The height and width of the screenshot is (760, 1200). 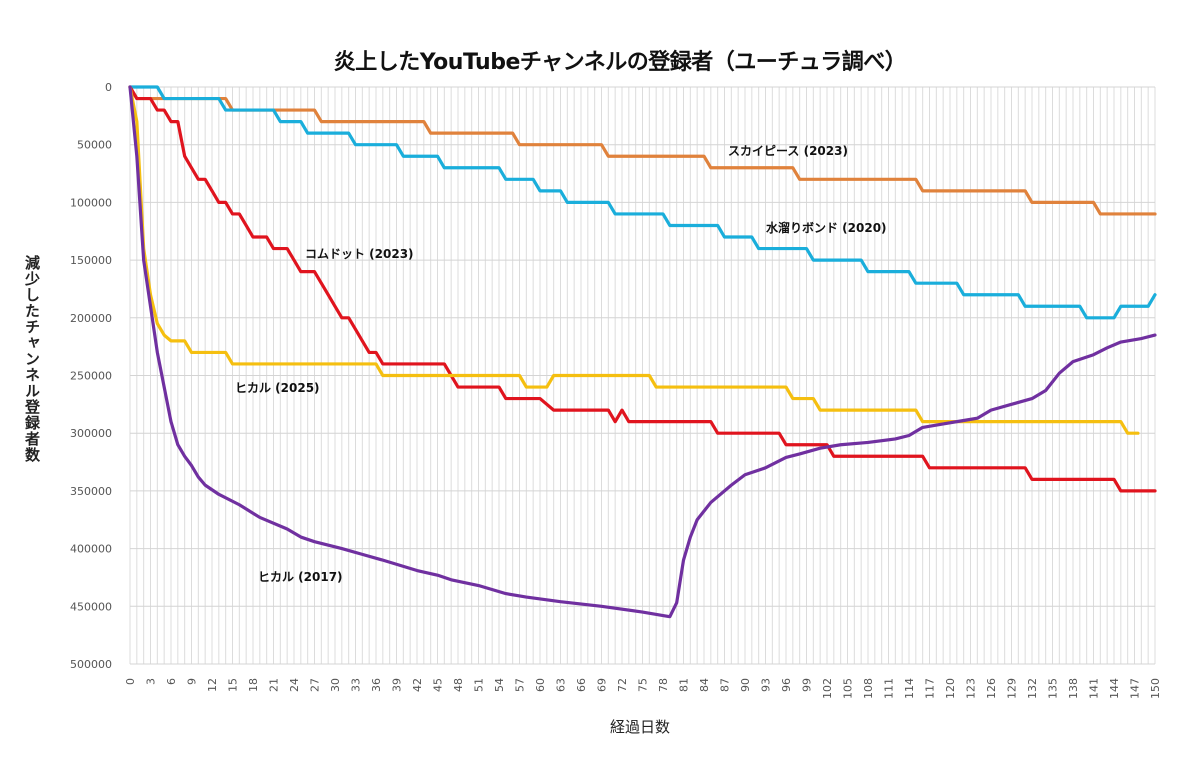 I want to click on x-tick-label: 108, so click(x=868, y=688).